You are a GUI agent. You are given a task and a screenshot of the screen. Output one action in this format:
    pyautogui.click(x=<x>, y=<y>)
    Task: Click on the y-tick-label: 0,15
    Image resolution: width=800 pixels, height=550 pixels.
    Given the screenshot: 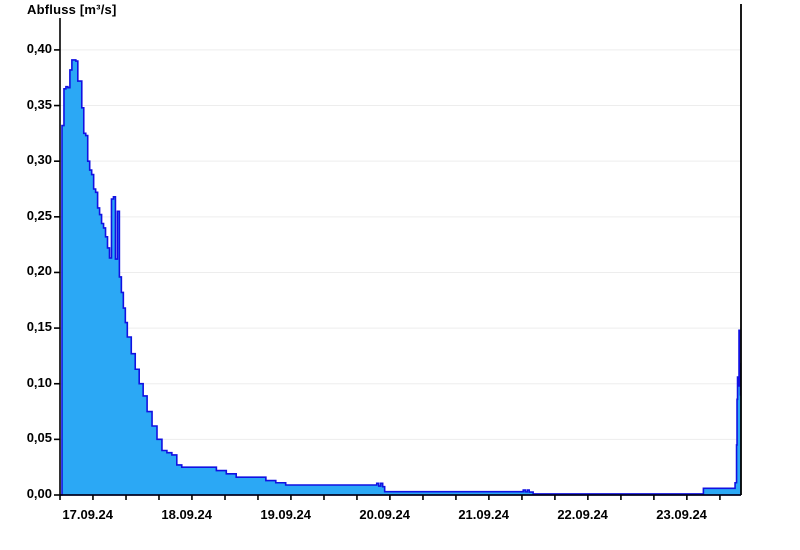 What is the action you would take?
    pyautogui.click(x=39, y=327)
    